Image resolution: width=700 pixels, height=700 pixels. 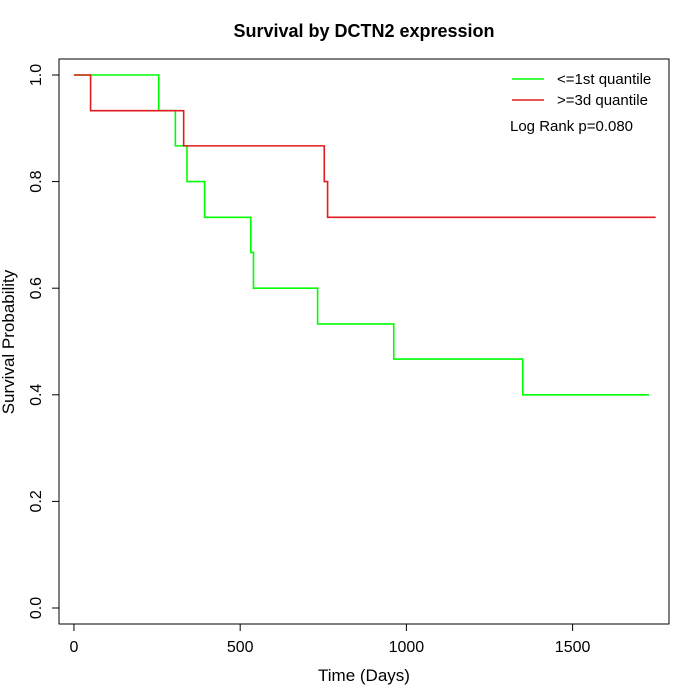 What do you see at coordinates (36, 288) in the screenshot?
I see `y-tick-label: 0.6` at bounding box center [36, 288].